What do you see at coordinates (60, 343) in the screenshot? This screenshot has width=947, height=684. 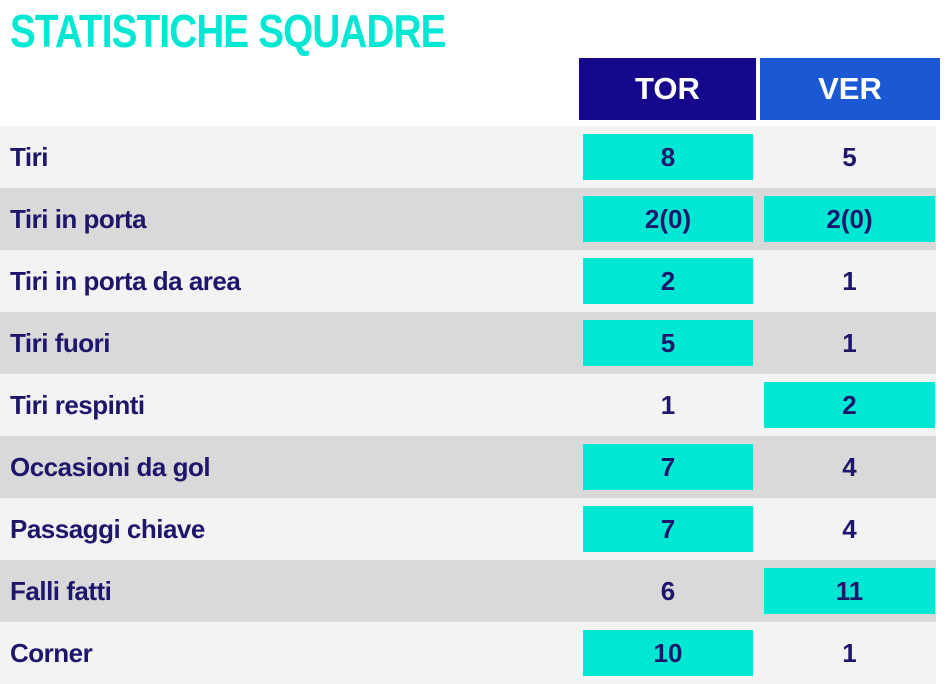 I see `stat-label: Tiri fuori` at bounding box center [60, 343].